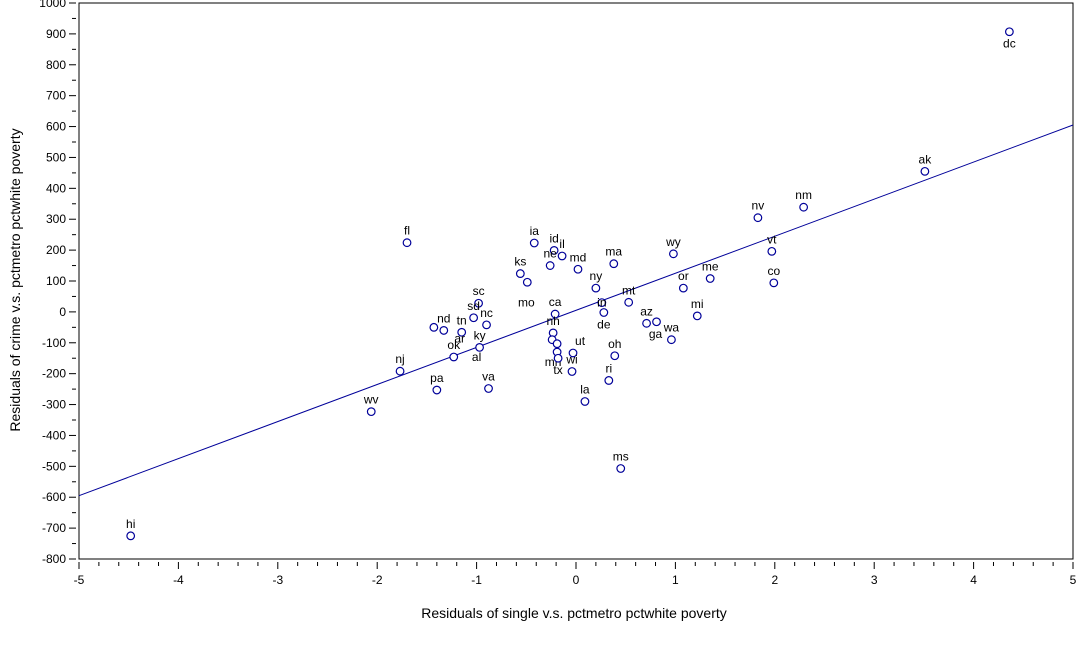 Image resolution: width=1088 pixels, height=655 pixels. Describe the element at coordinates (710, 278) in the screenshot. I see `data-point-me` at that location.